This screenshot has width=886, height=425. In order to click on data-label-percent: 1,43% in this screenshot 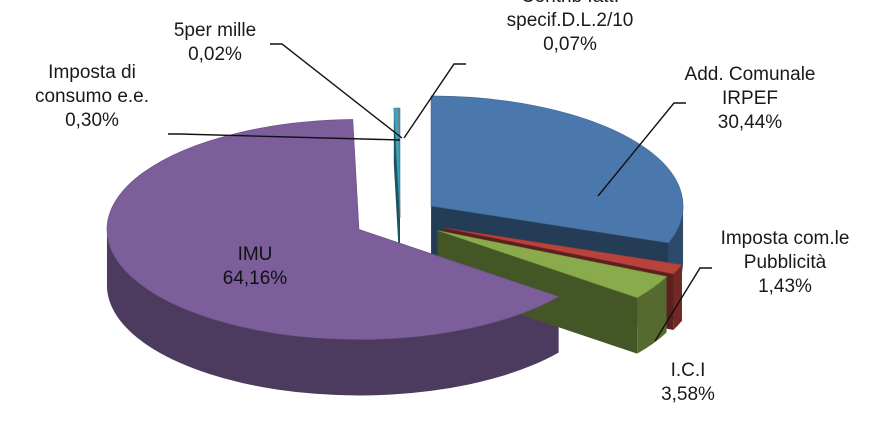, I will do `click(785, 286)`.